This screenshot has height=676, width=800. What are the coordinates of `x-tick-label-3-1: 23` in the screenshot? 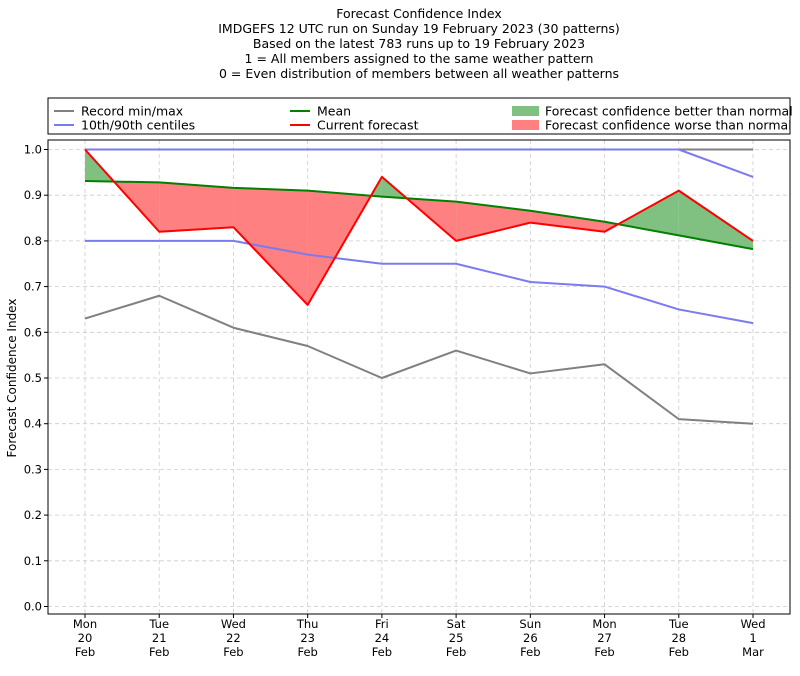 It's located at (307, 638).